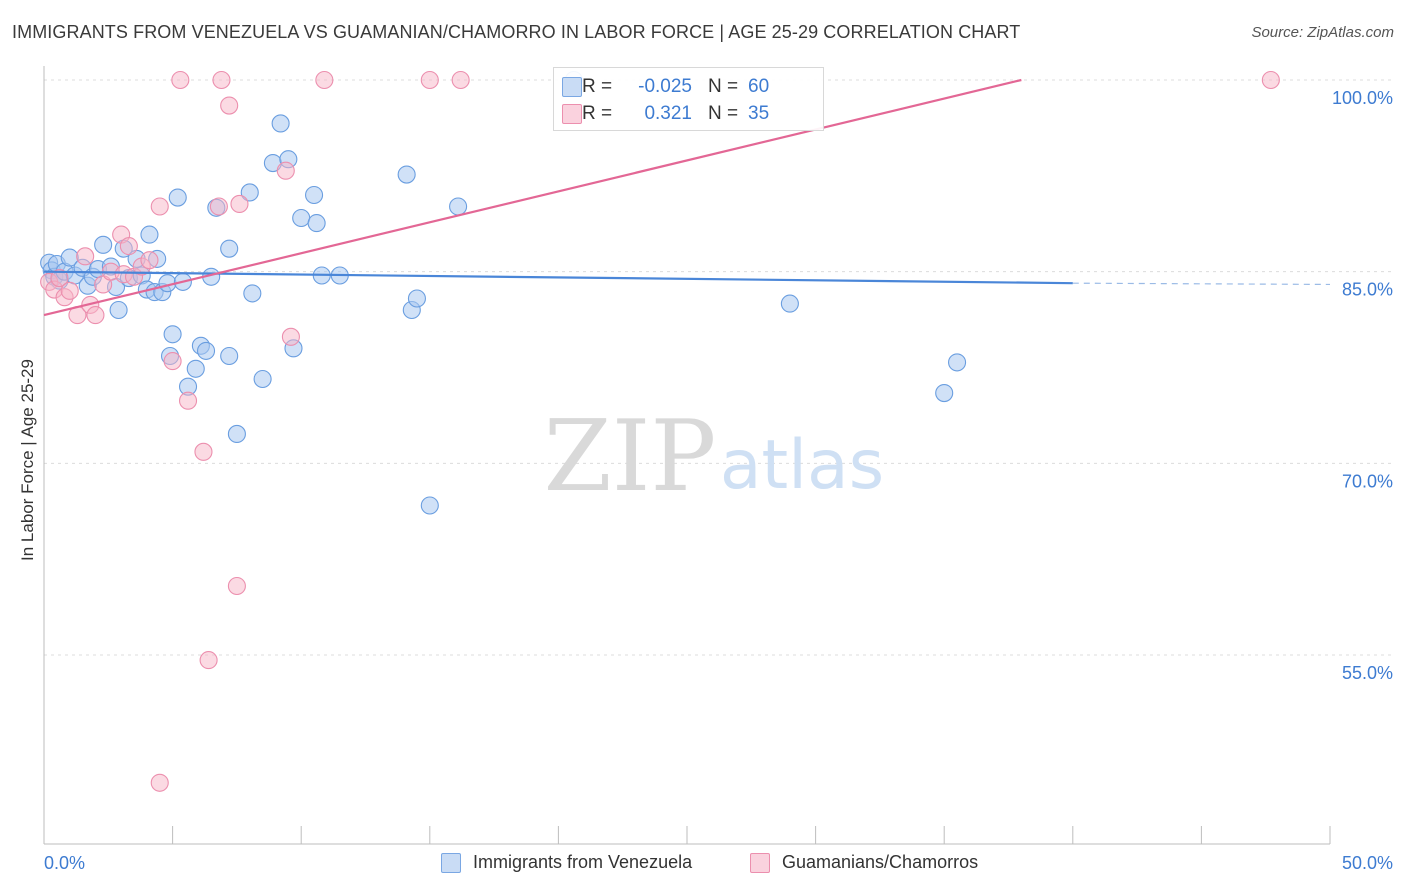  I want to click on r-value: 0.321, so click(668, 113).